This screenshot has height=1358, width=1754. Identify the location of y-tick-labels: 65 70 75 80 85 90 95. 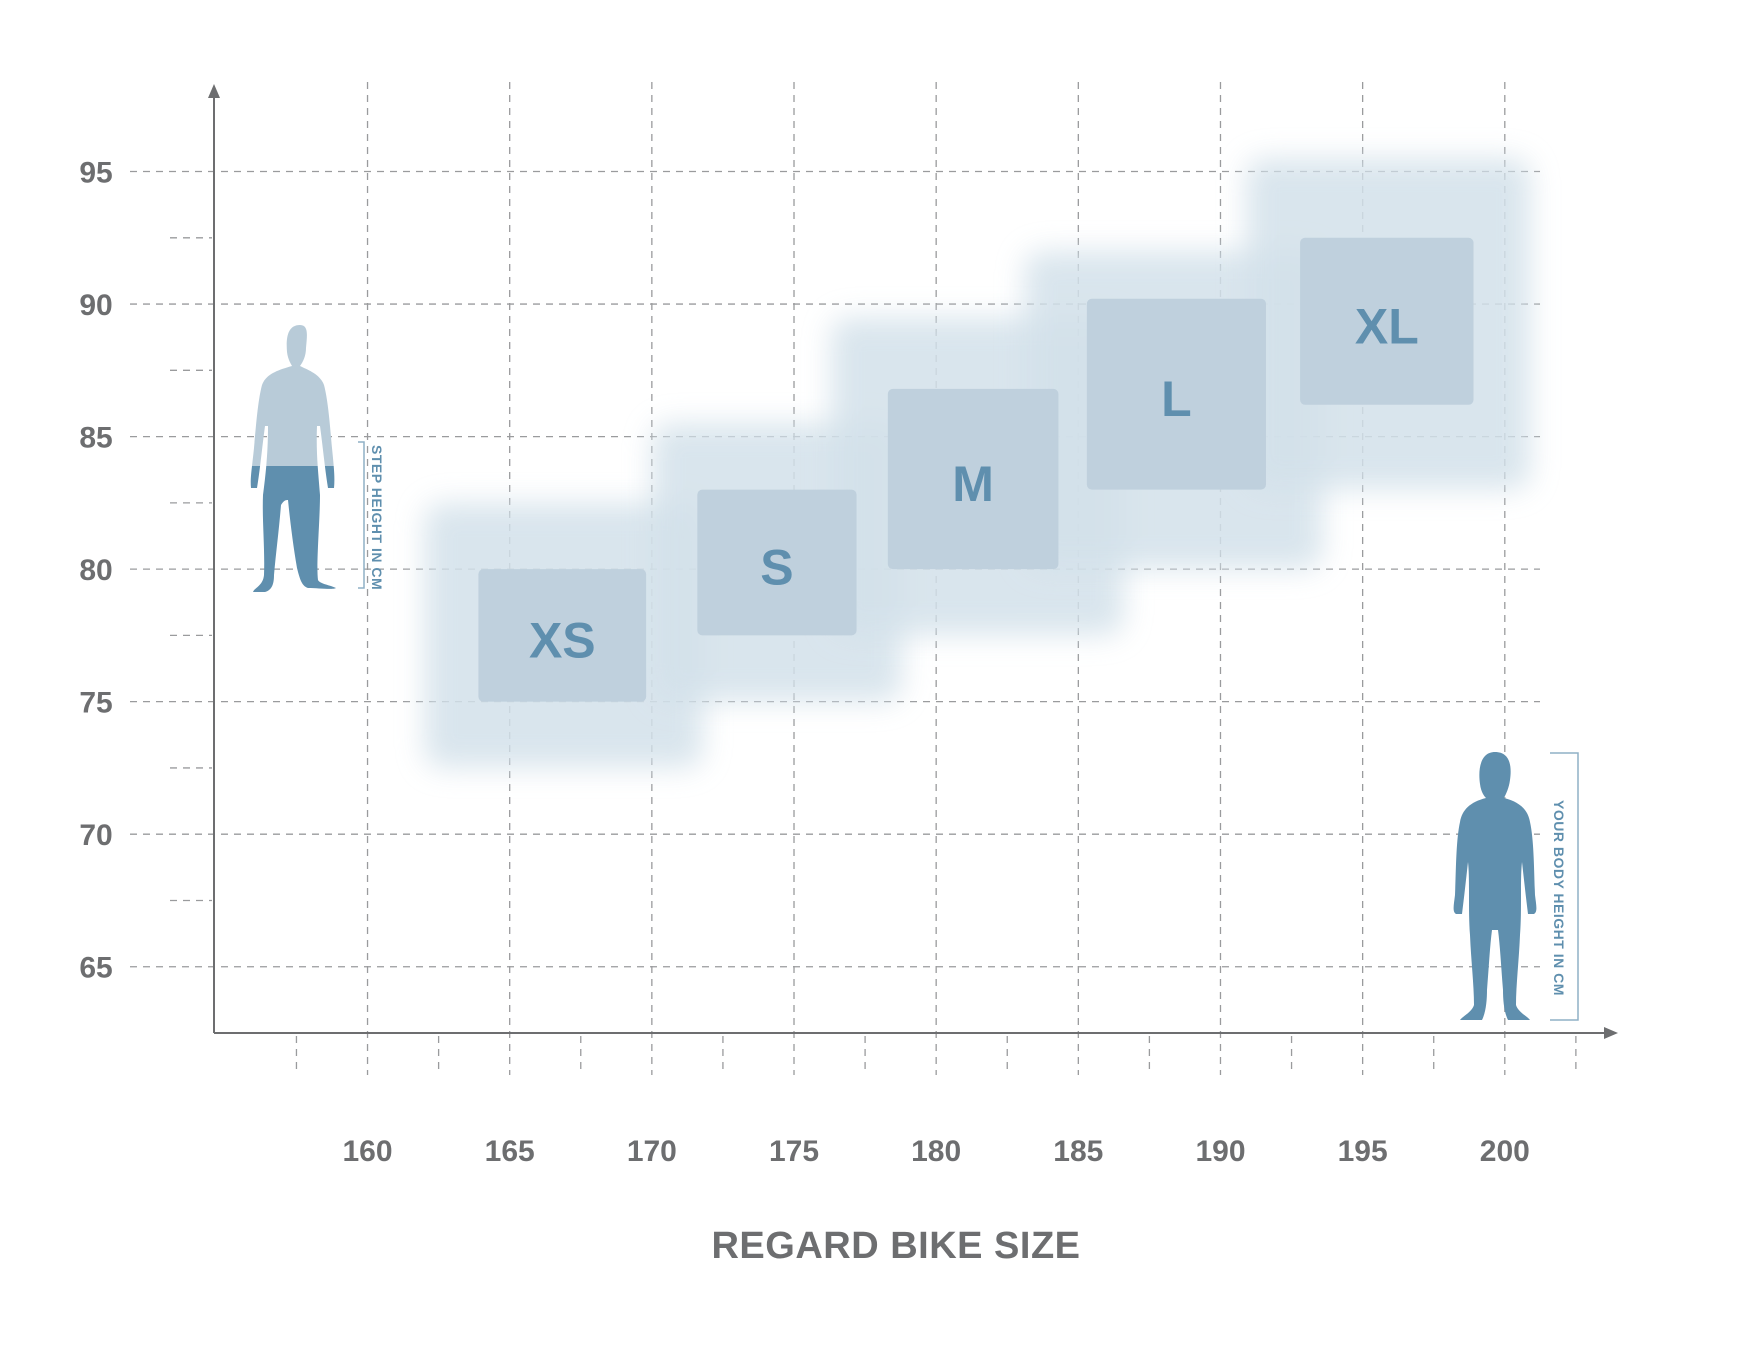
(95, 571).